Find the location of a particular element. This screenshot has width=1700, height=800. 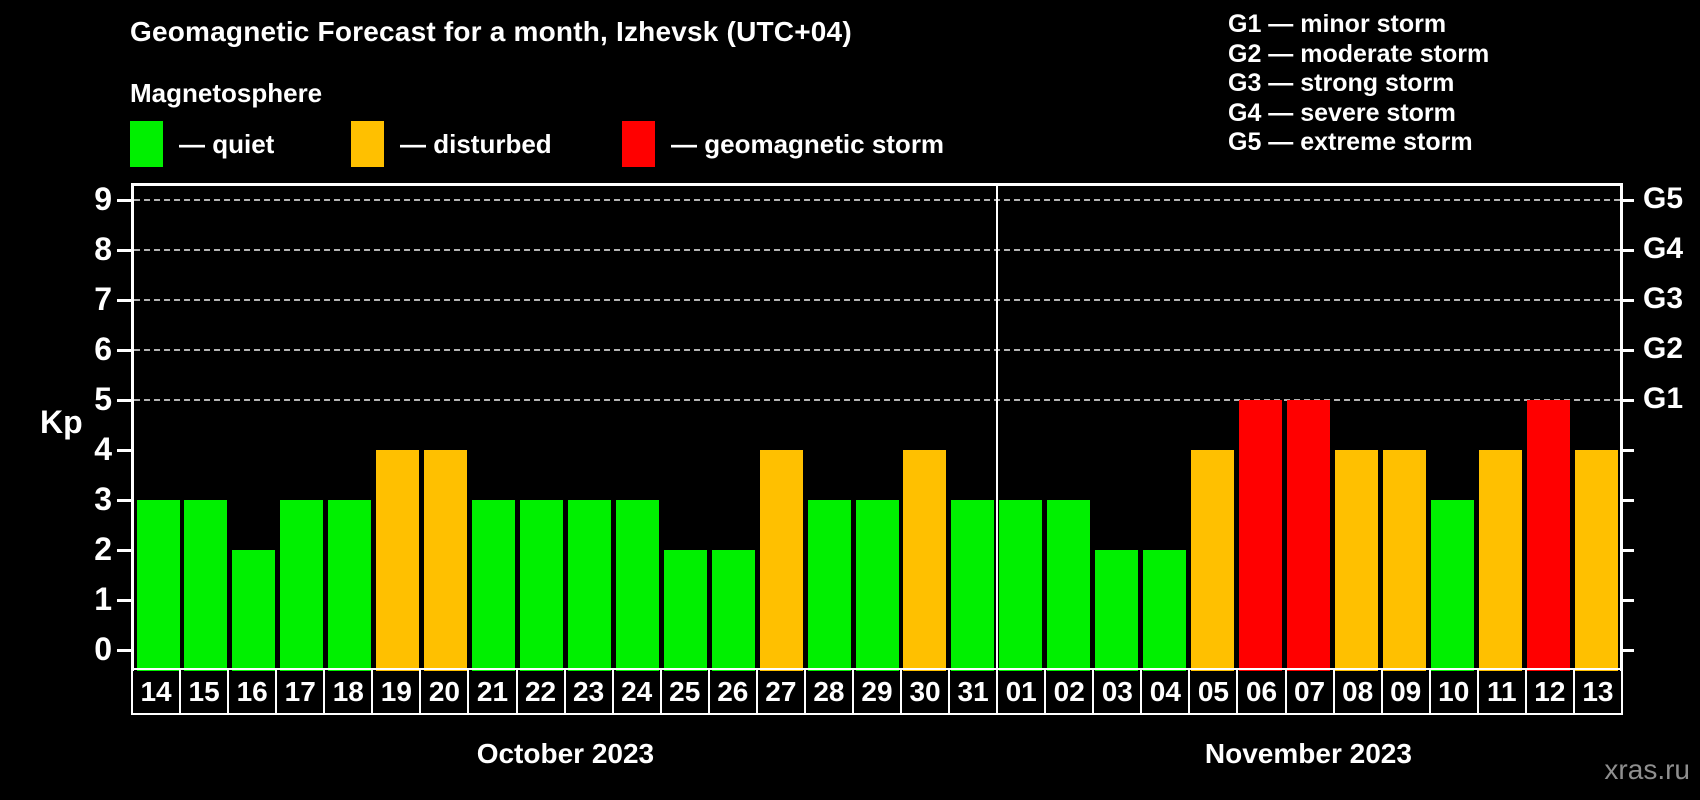

g-level-label-g3: G3 is located at coordinates (1663, 298).